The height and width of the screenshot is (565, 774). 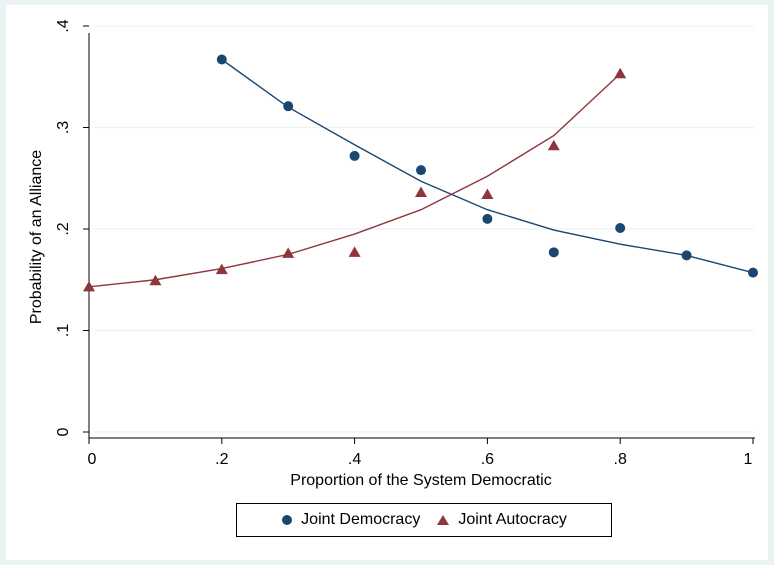 What do you see at coordinates (424, 520) in the screenshot?
I see `legend: Joint Democracy Joint Autocracy` at bounding box center [424, 520].